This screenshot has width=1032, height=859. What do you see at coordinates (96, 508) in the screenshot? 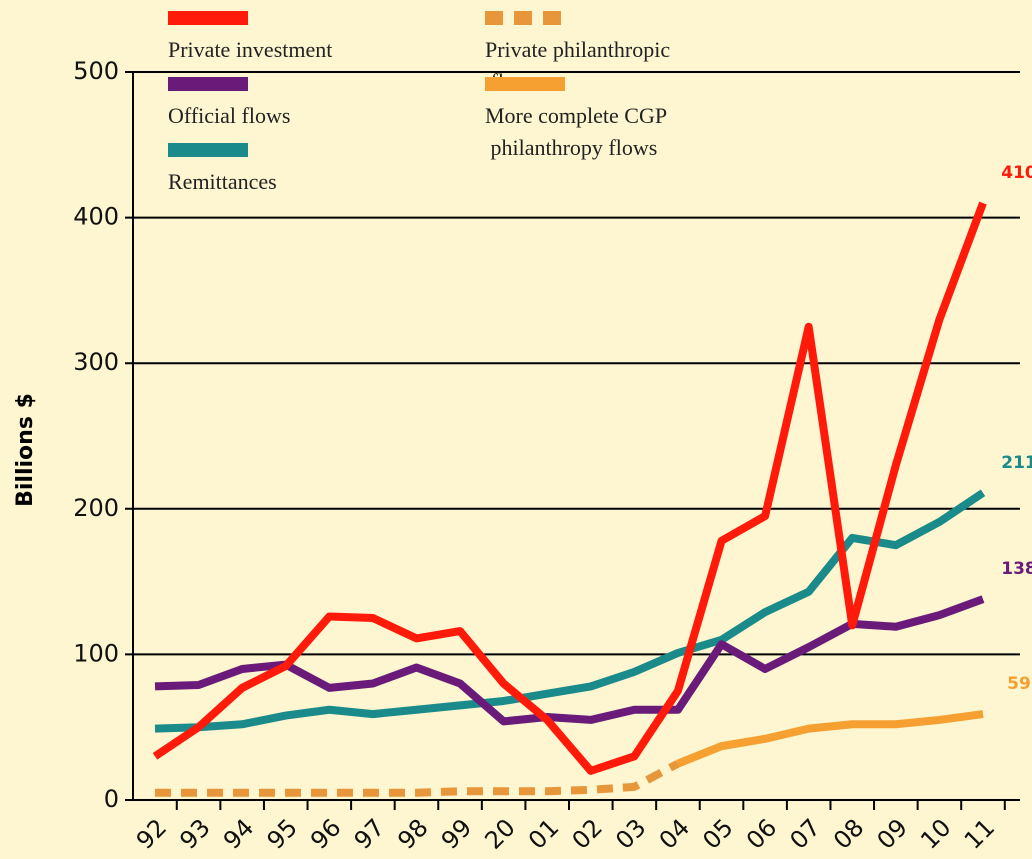
I see `y-tick-label: 200` at bounding box center [96, 508].